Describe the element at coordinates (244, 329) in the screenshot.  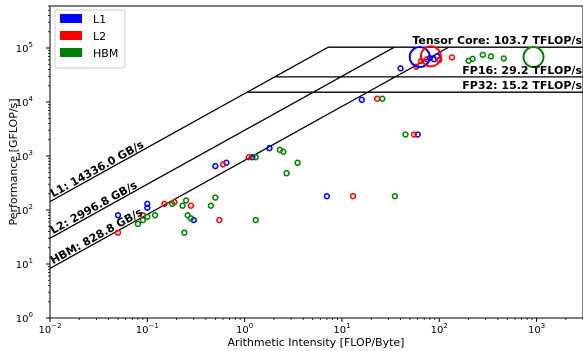
I see `x-tick-label-2: 10⁰` at that location.